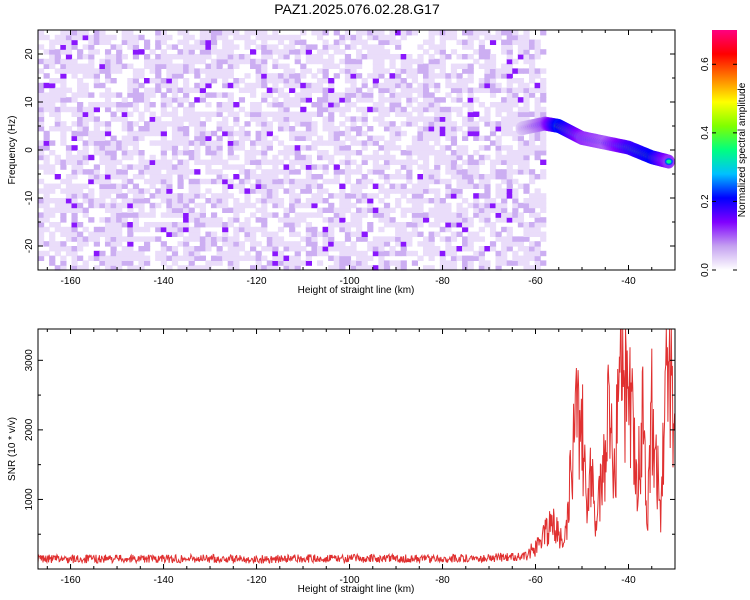  Describe the element at coordinates (350, 580) in the screenshot. I see `x-tick-label: -100` at that location.